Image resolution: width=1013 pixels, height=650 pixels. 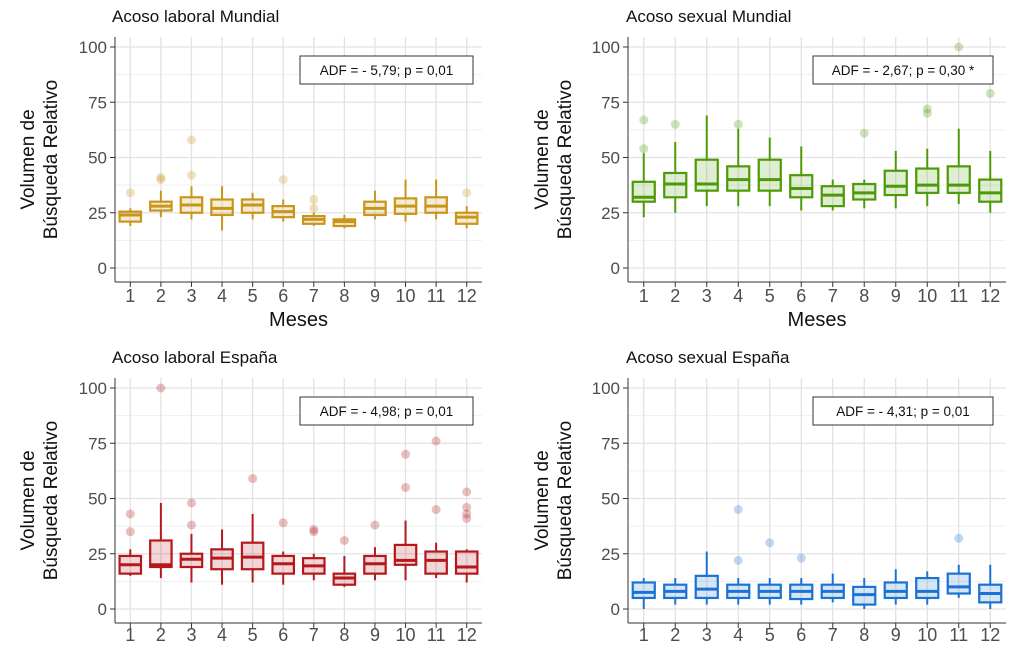 I want to click on adf-annotation: ADF = - 4,98; p = 0,01, so click(x=386, y=411).